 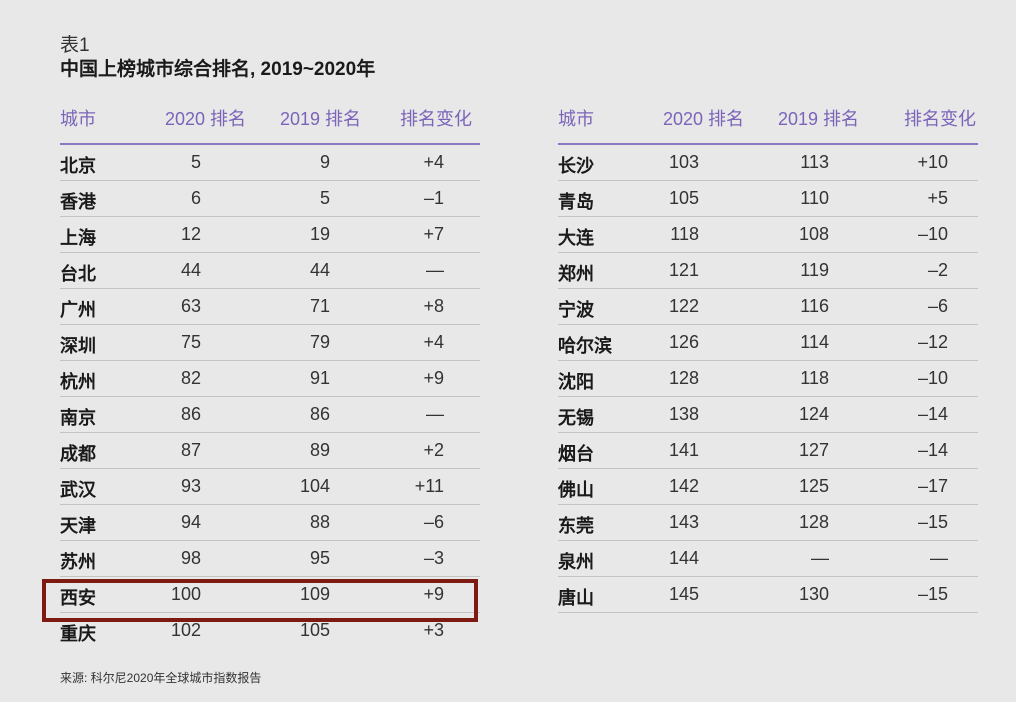 I want to click on table-row: 天津 94 88 –6, so click(x=270, y=523).